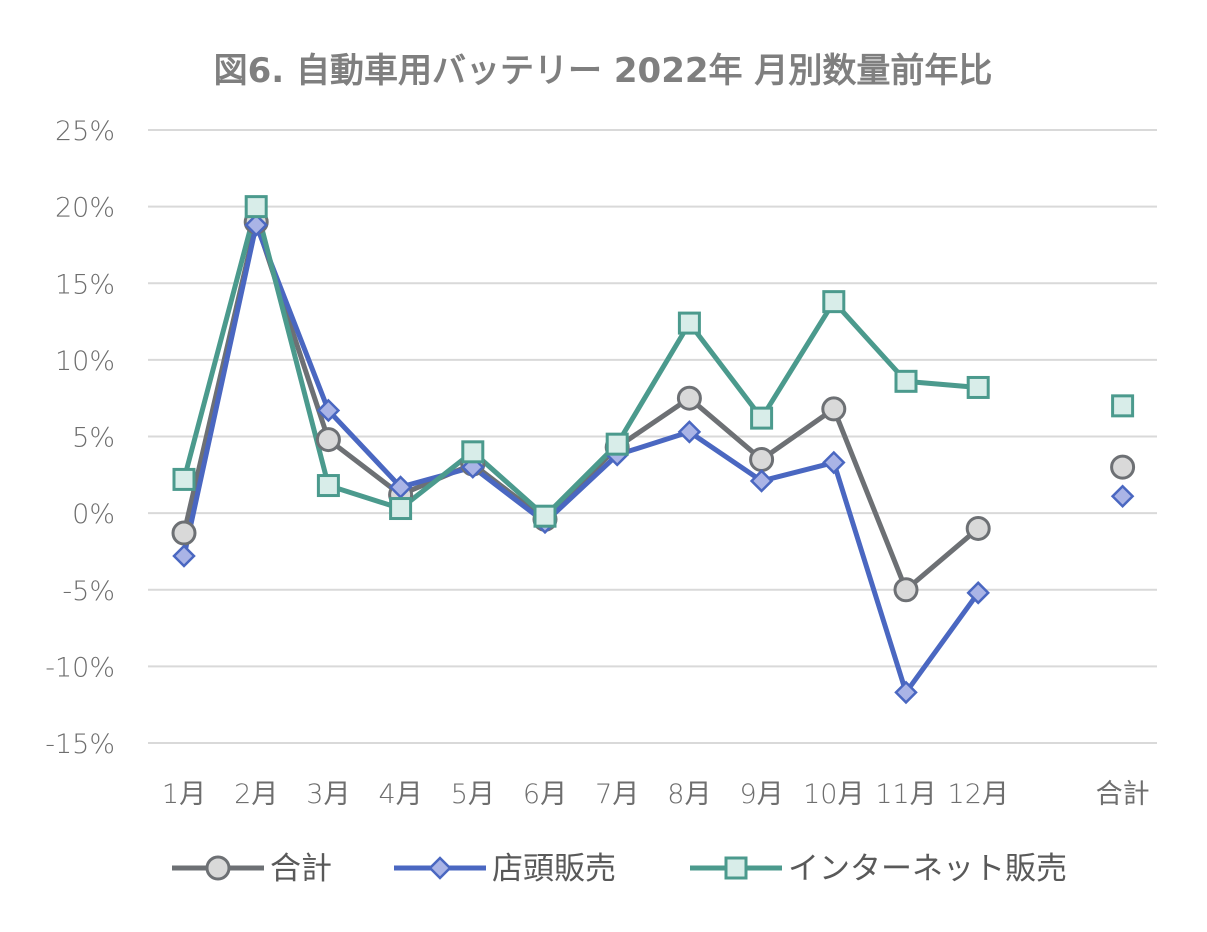 Image resolution: width=1207 pixels, height=932 pixels. What do you see at coordinates (80, 667) in the screenshot?
I see `y-tick-label: -10%` at bounding box center [80, 667].